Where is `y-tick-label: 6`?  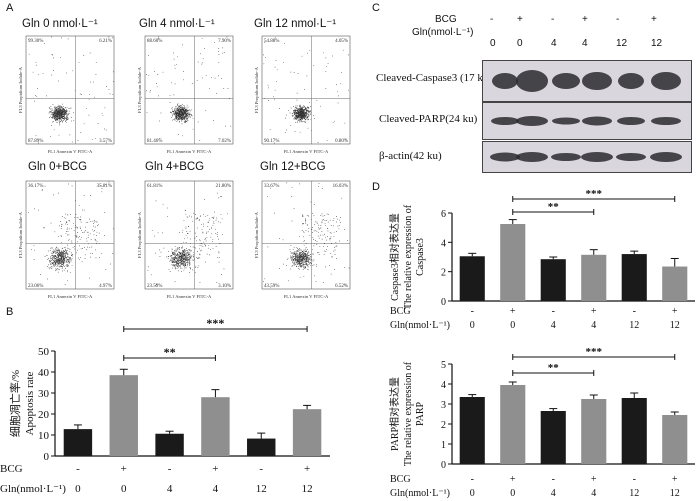
y-tick-label: 6 is located at coordinates (443, 214).